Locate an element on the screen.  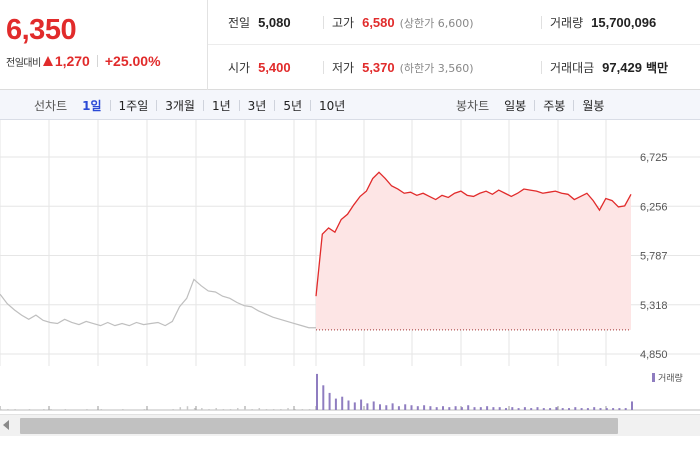
tab-10y: 10년 is located at coordinates (332, 105).